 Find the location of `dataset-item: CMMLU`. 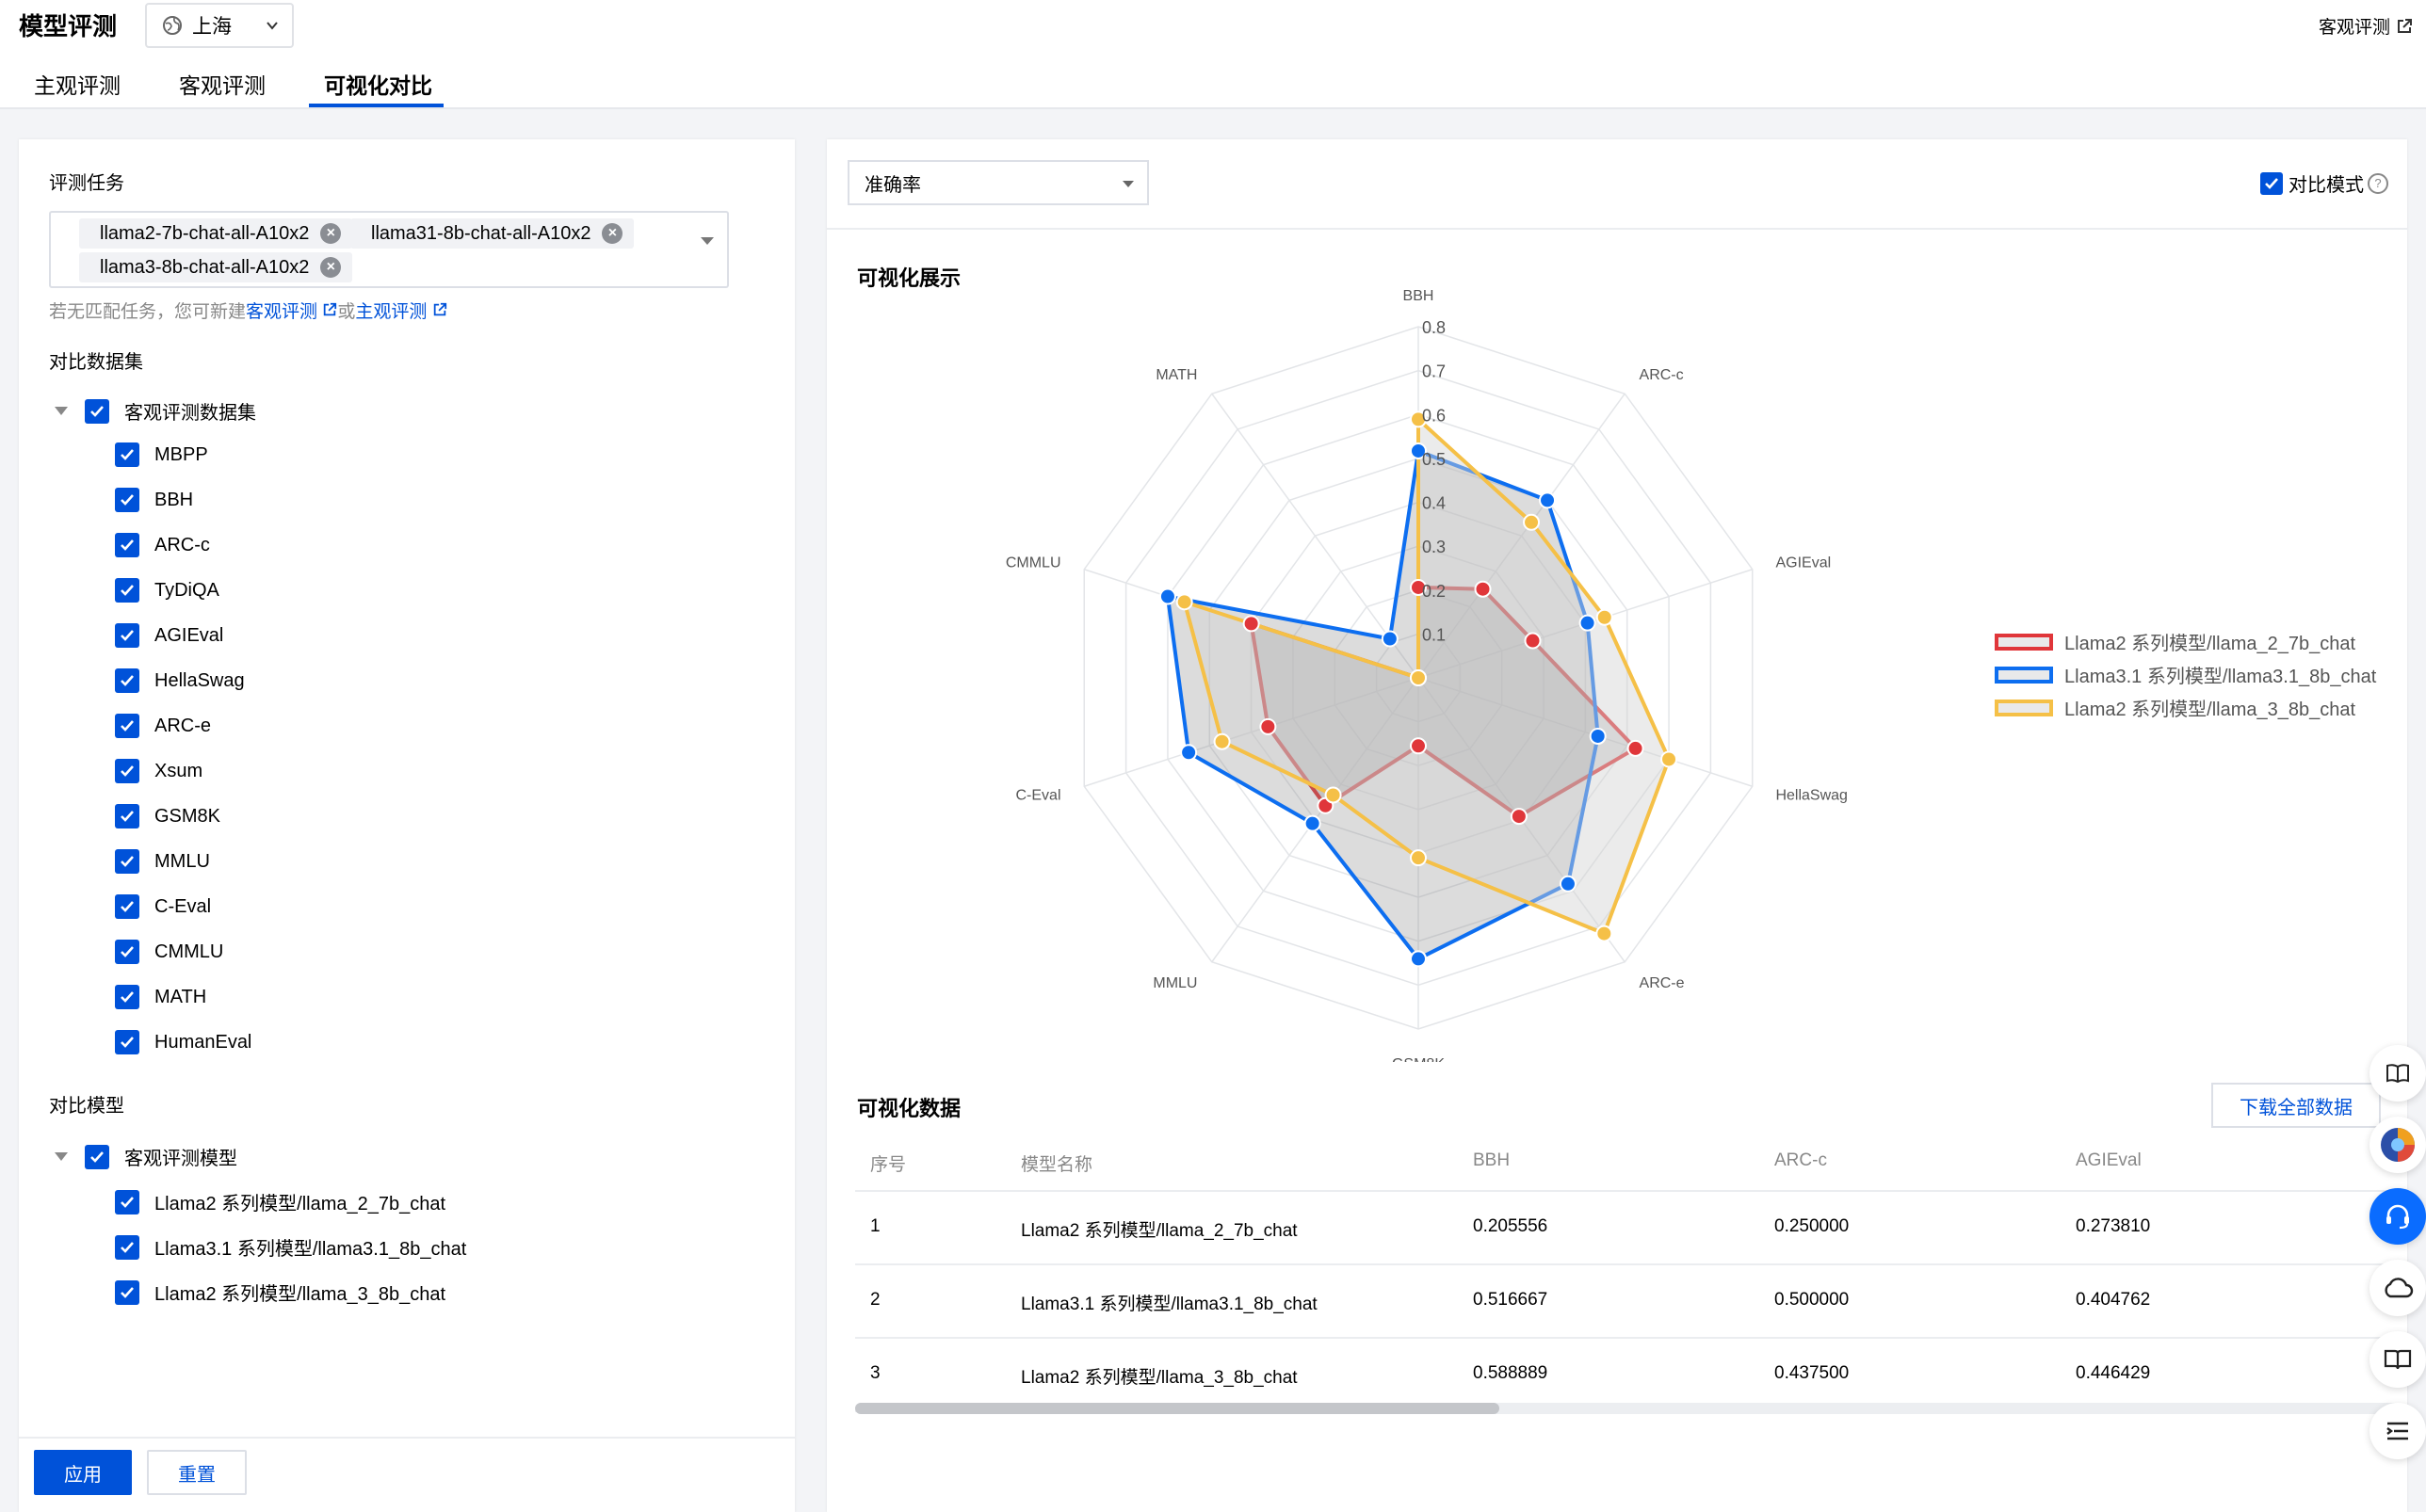

dataset-item: CMMLU is located at coordinates (169, 952).